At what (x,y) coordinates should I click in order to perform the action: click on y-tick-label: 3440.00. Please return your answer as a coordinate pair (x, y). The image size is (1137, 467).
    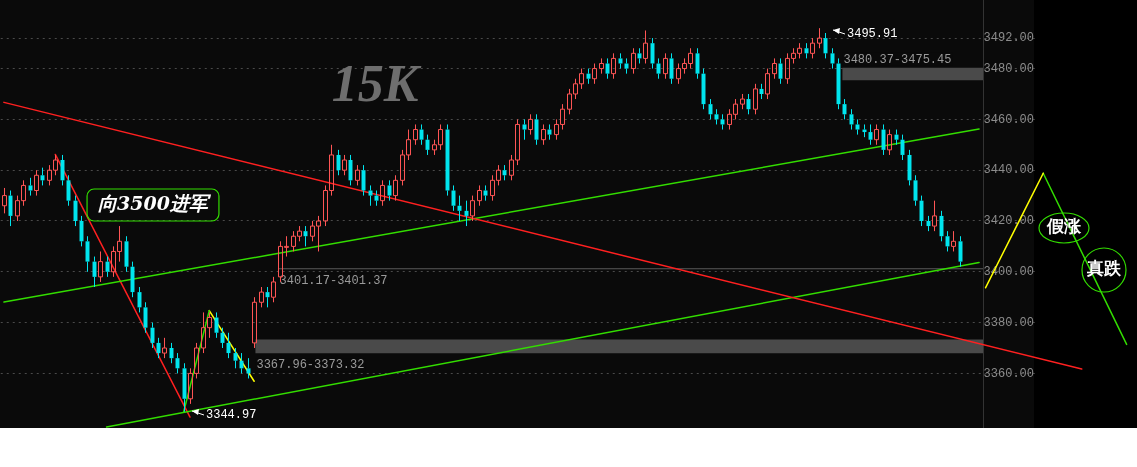
    Looking at the image, I should click on (1008, 170).